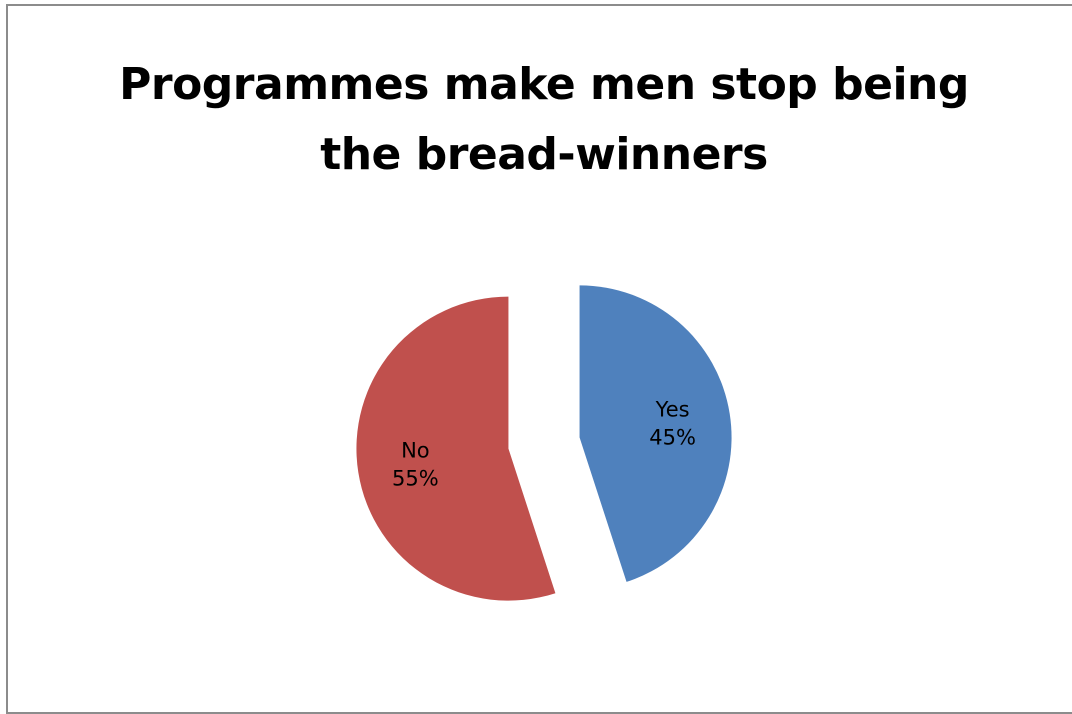 This screenshot has width=1072, height=714. What do you see at coordinates (672, 438) in the screenshot?
I see `slice-value-yes: 45%` at bounding box center [672, 438].